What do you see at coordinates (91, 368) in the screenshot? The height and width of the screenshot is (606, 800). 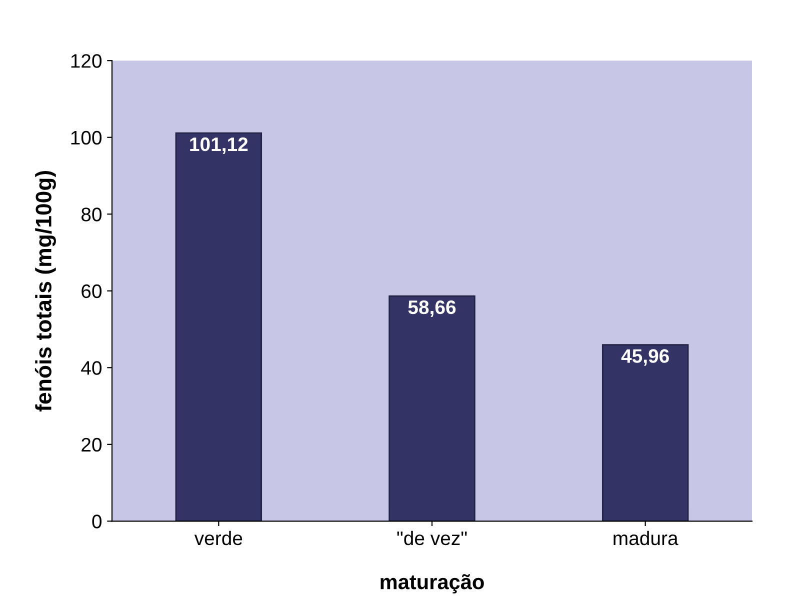 I see `y-tick-label: 40` at bounding box center [91, 368].